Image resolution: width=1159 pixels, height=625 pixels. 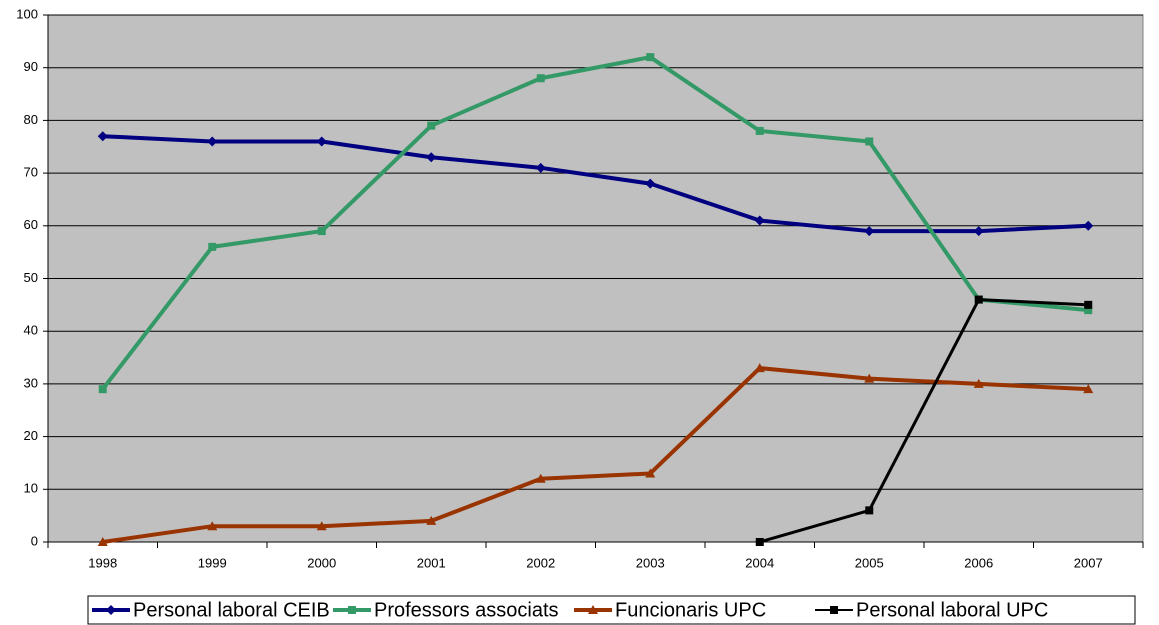 What do you see at coordinates (759, 562) in the screenshot?
I see `x-tick-label: 2004` at bounding box center [759, 562].